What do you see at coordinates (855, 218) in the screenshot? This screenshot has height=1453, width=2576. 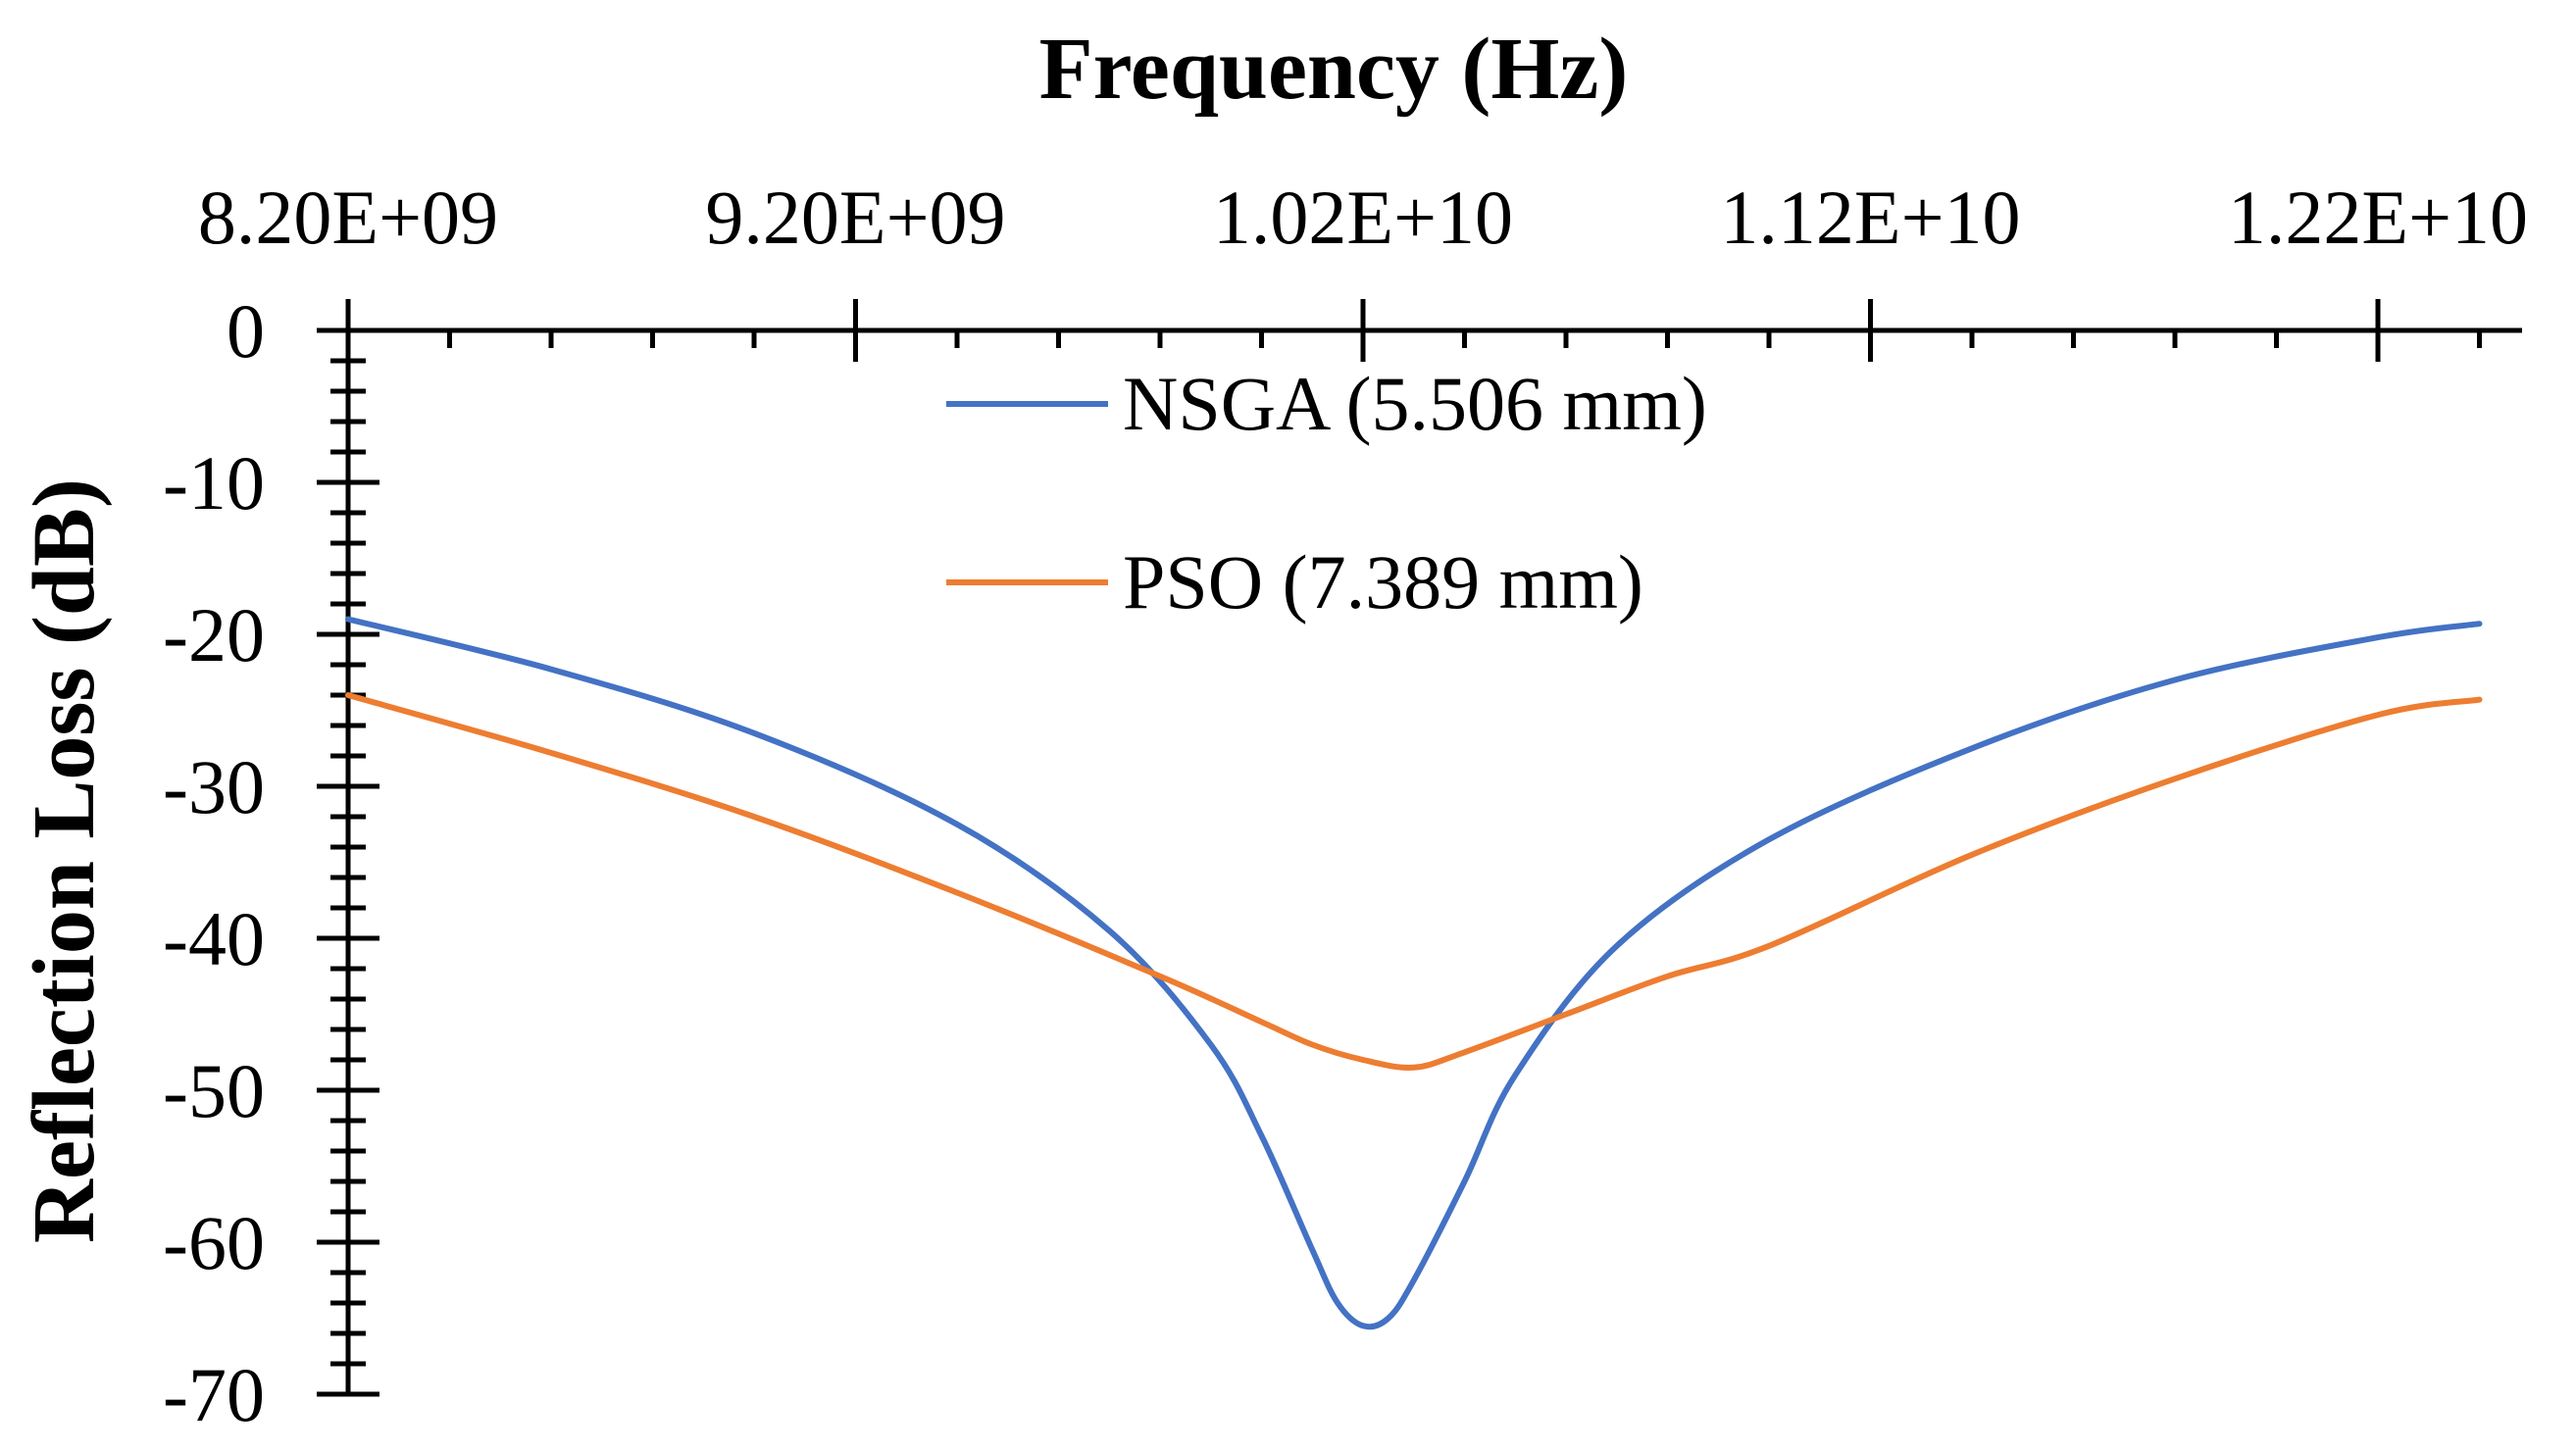 I see `x-tick-label: 9.20E+09` at bounding box center [855, 218].